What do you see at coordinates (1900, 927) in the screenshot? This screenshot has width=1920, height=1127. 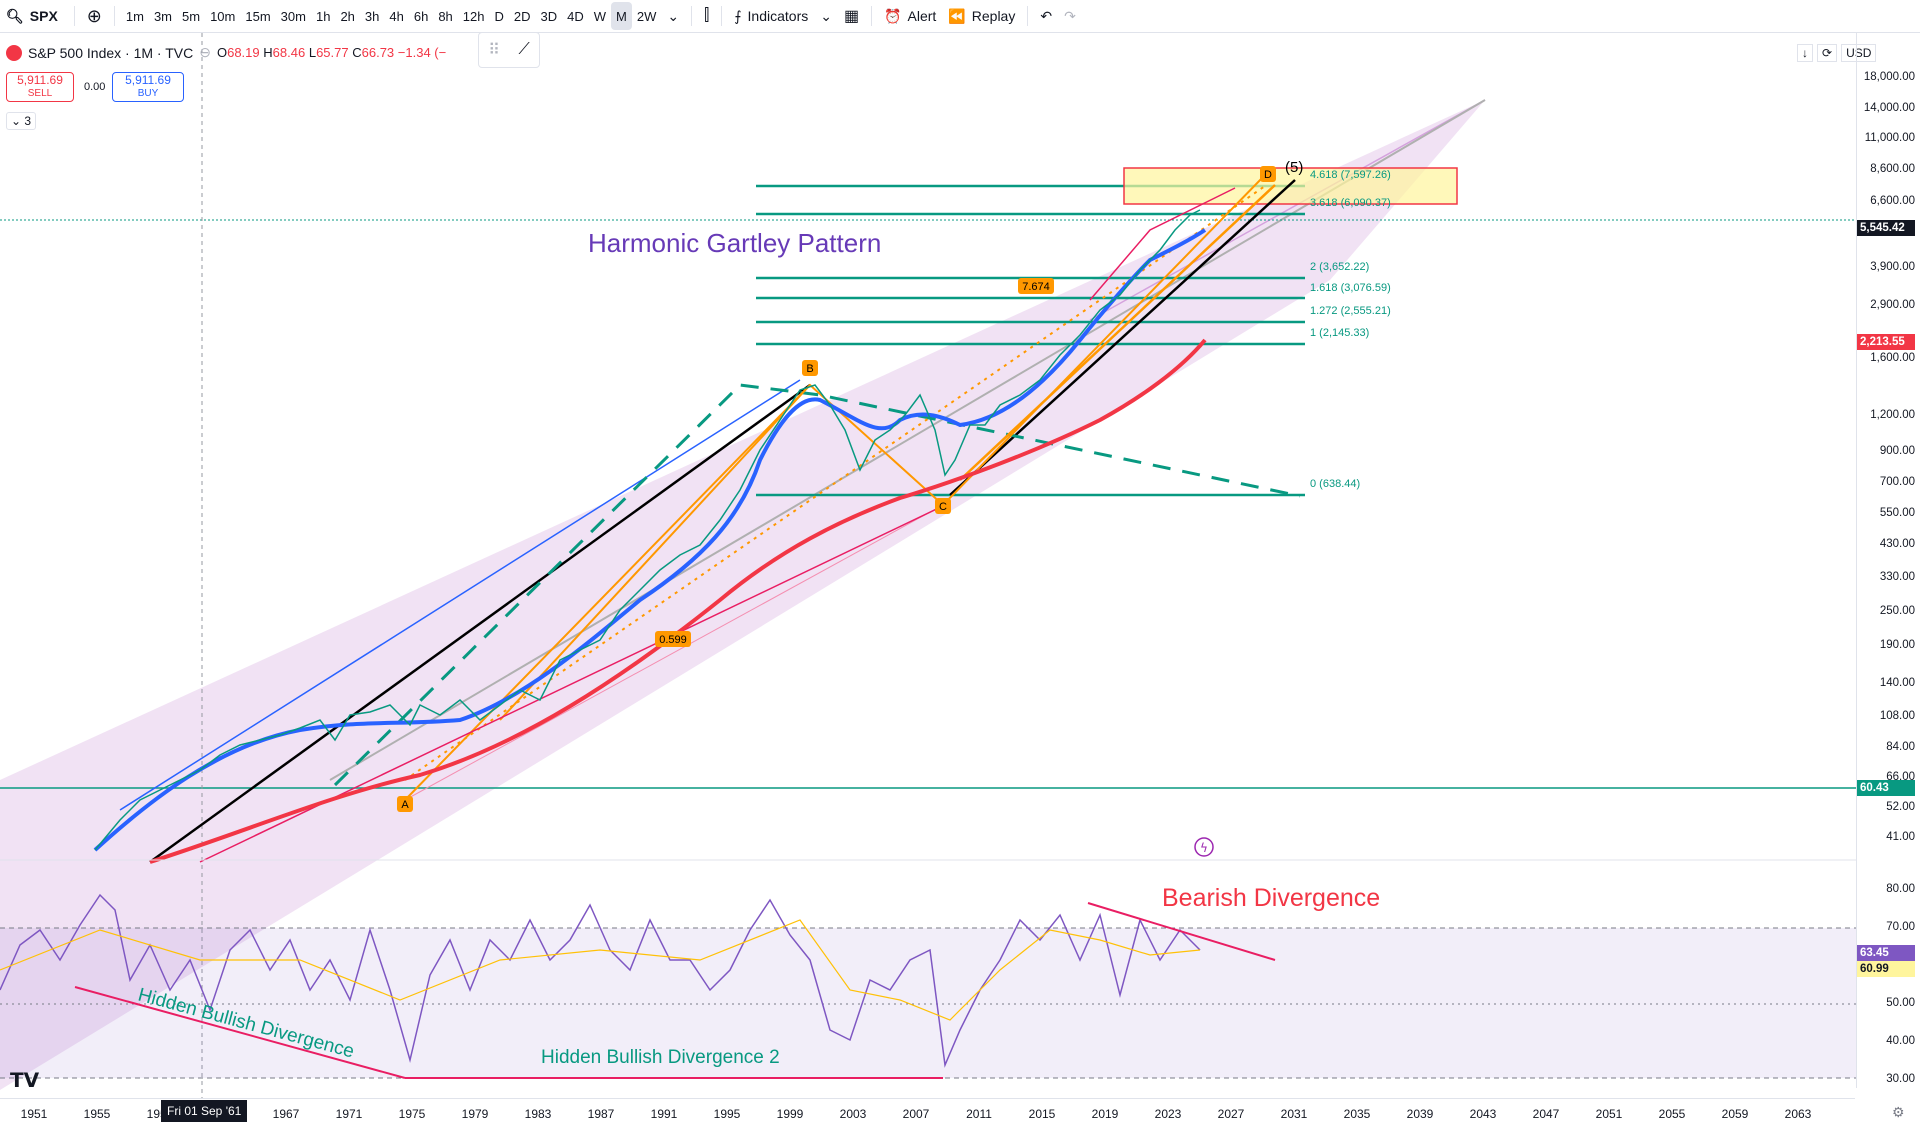 I see `rsi-label: 70.00` at bounding box center [1900, 927].